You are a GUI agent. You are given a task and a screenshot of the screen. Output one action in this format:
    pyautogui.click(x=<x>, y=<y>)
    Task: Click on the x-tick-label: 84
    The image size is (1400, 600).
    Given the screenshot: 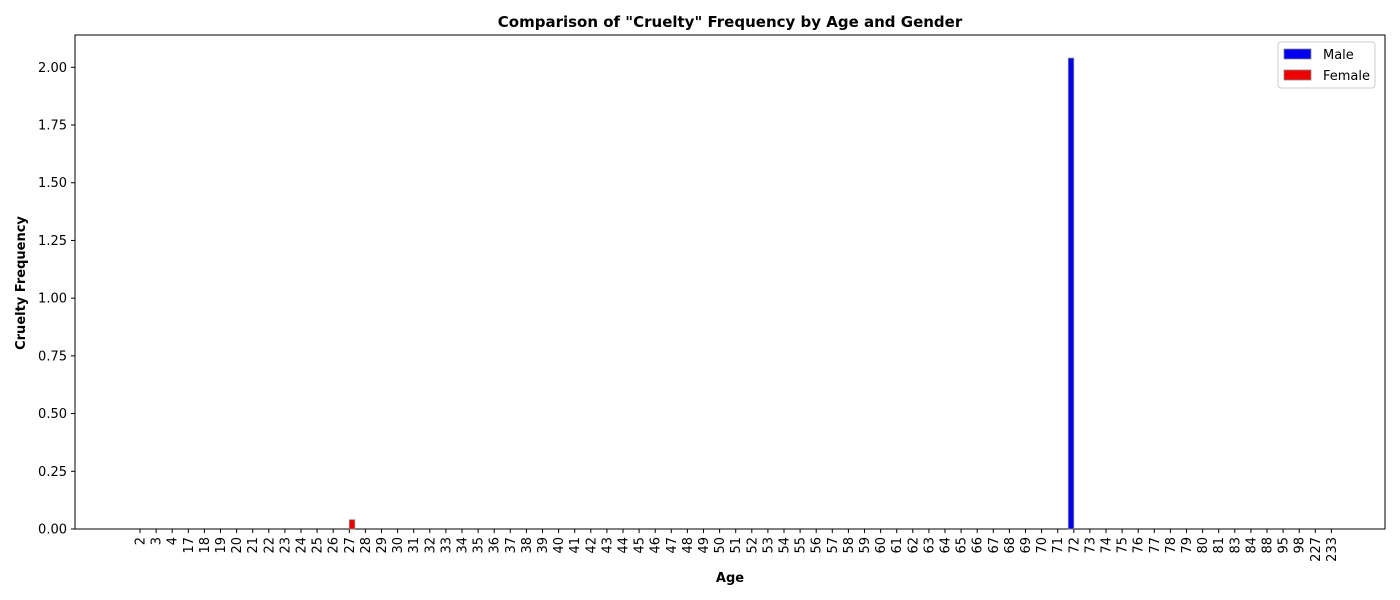 What is the action you would take?
    pyautogui.click(x=1251, y=545)
    